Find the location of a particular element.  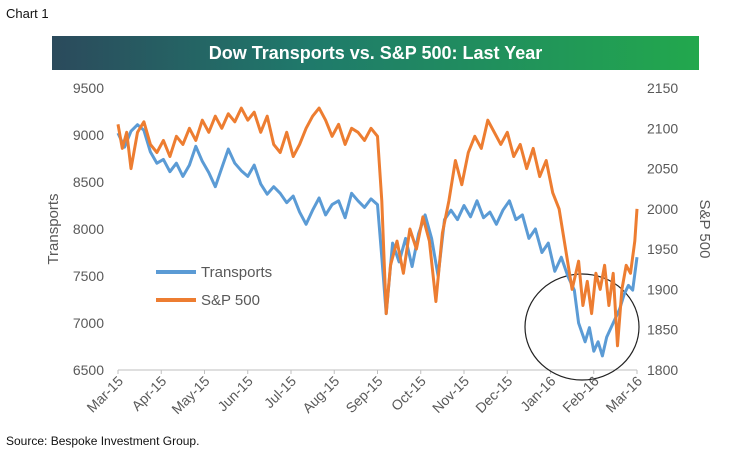

chart-title: Dow Transports vs. S&P 500: Last Year is located at coordinates (375, 53).